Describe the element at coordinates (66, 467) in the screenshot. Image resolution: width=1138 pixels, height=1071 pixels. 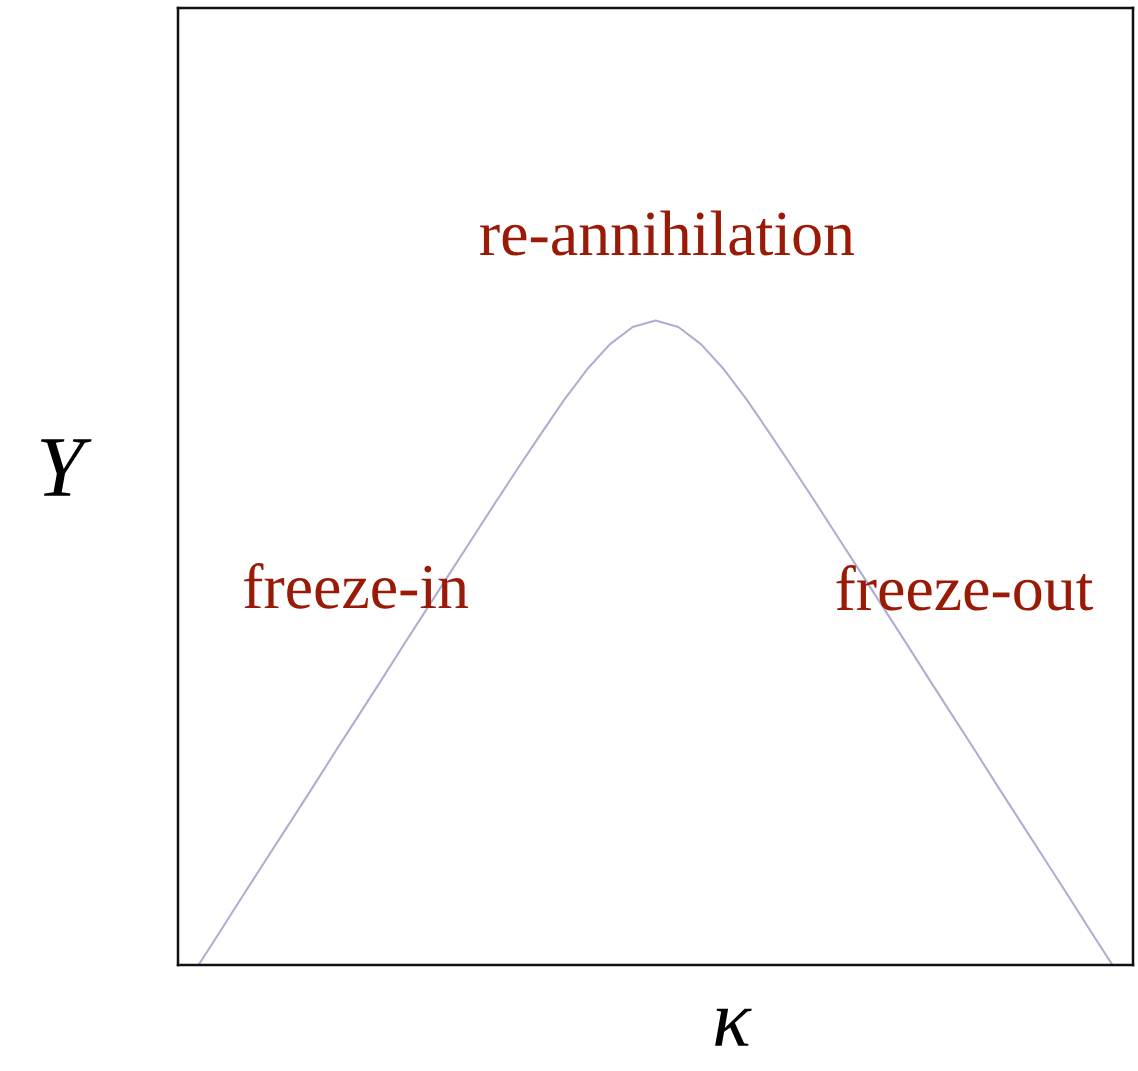
I see `y-axis-title: Y` at that location.